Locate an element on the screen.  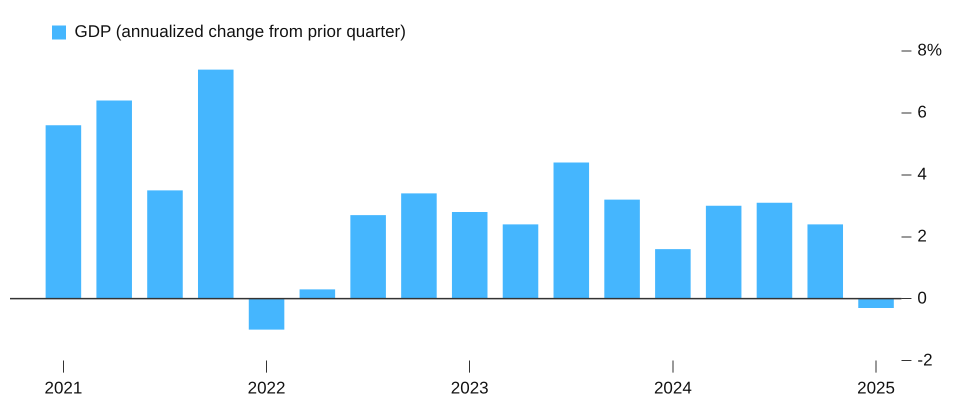
x-tick-label: 2023 is located at coordinates (469, 388).